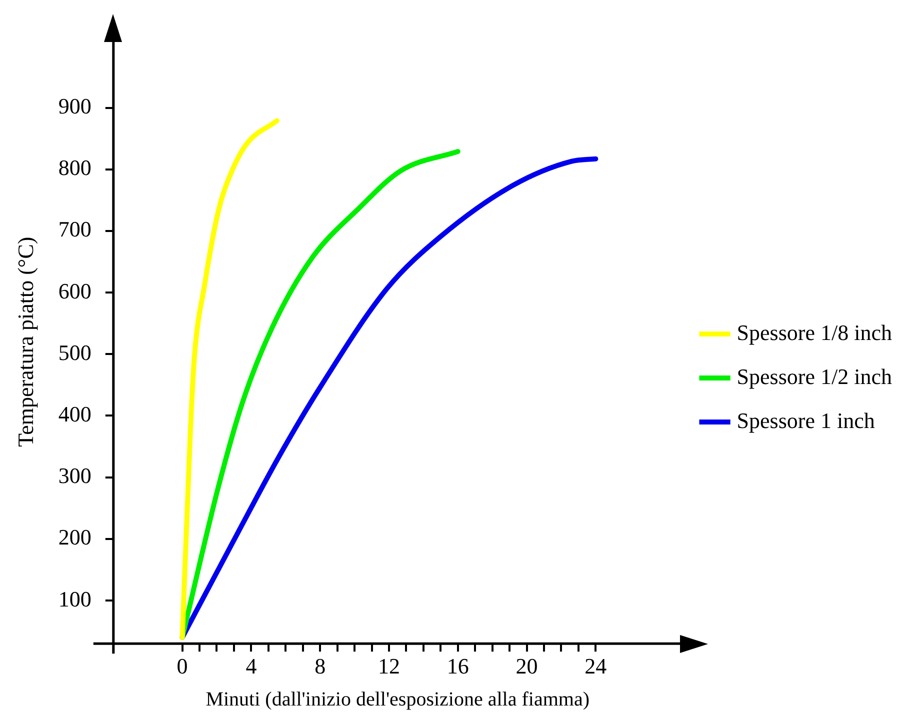 The height and width of the screenshot is (726, 922). What do you see at coordinates (75, 106) in the screenshot?
I see `y-tick-label: 900` at bounding box center [75, 106].